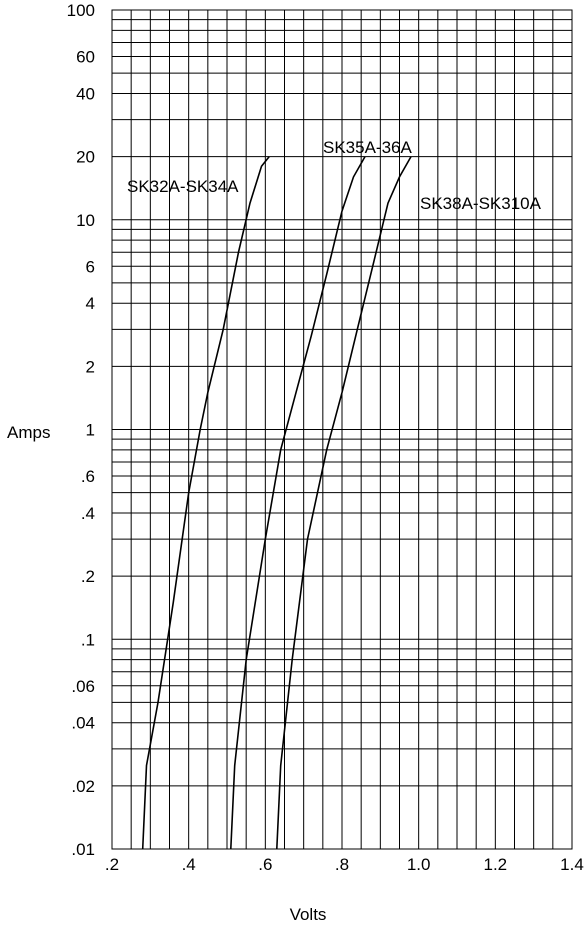  I want to click on y-tick-label: 40, so click(85, 93).